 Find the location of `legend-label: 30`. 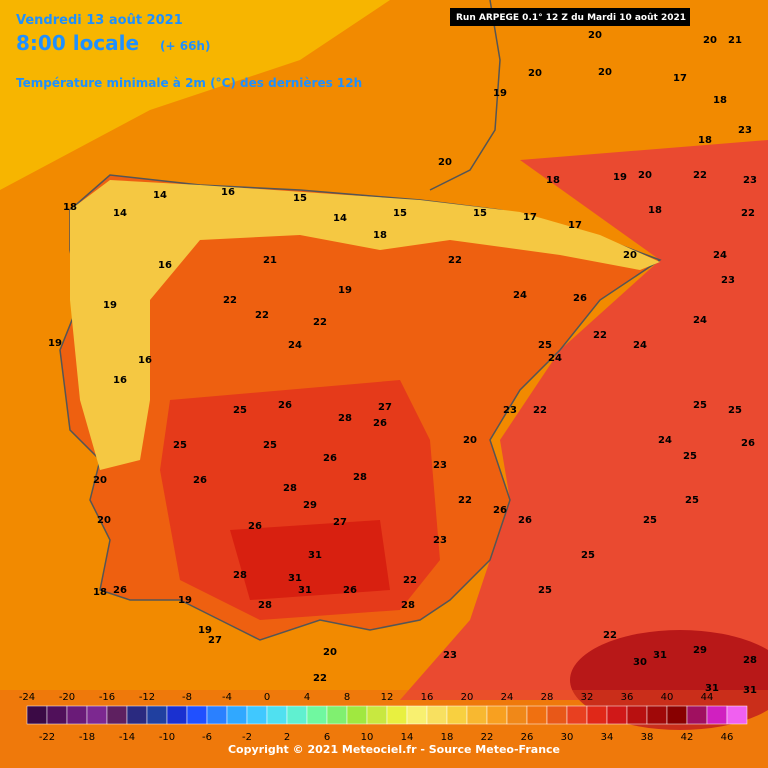

legend-label: 30 is located at coordinates (567, 737).